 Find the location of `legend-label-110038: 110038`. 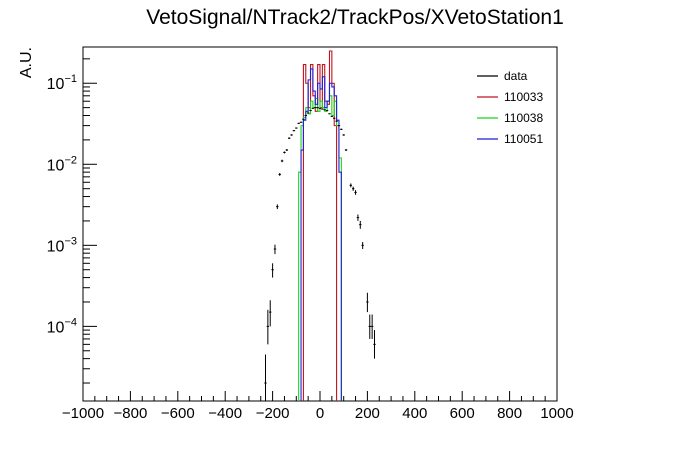

legend-label-110038: 110038 is located at coordinates (523, 118).